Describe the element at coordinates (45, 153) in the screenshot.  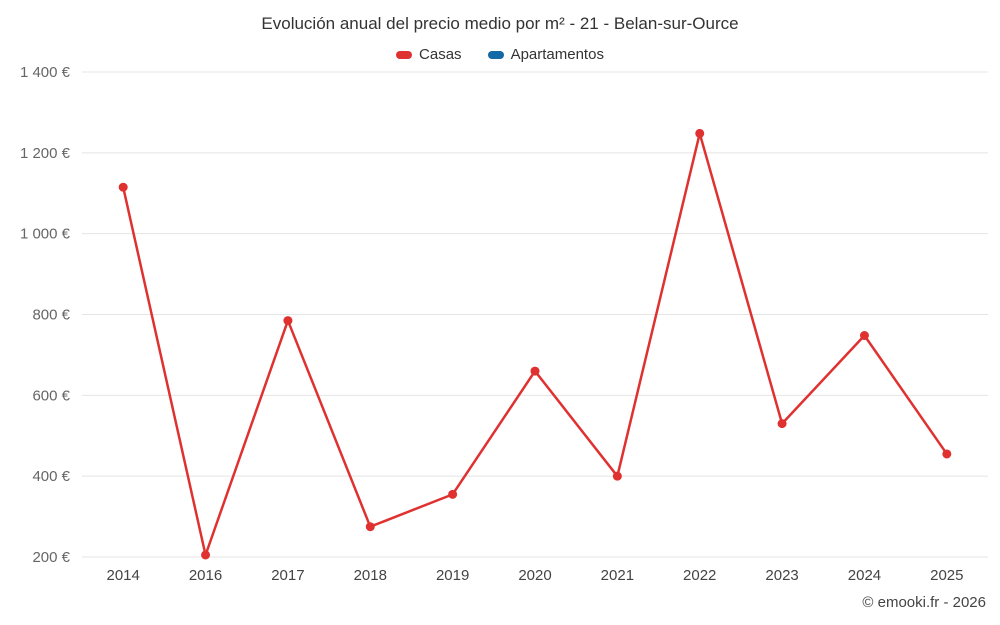
I see `y-axis-tick-label: 1 200 €` at that location.